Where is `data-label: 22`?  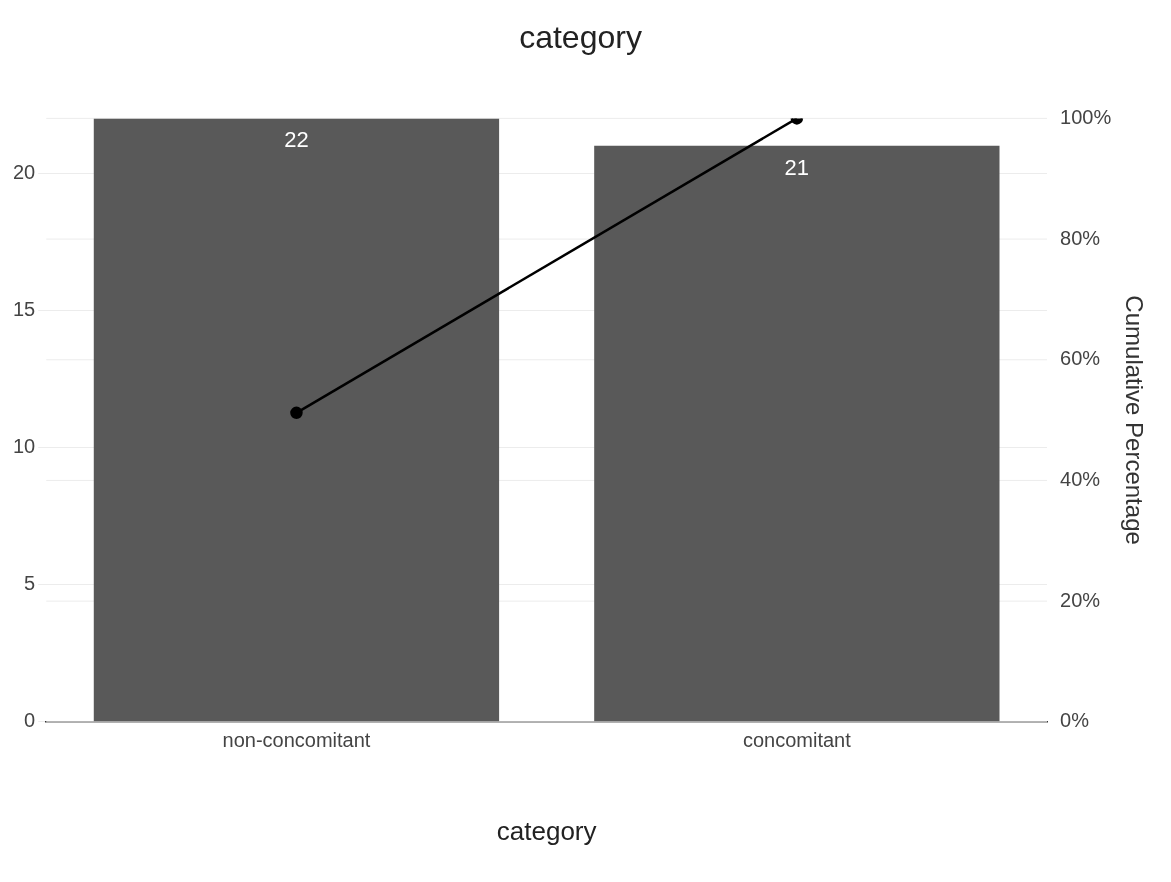
data-label: 22 is located at coordinates (296, 140).